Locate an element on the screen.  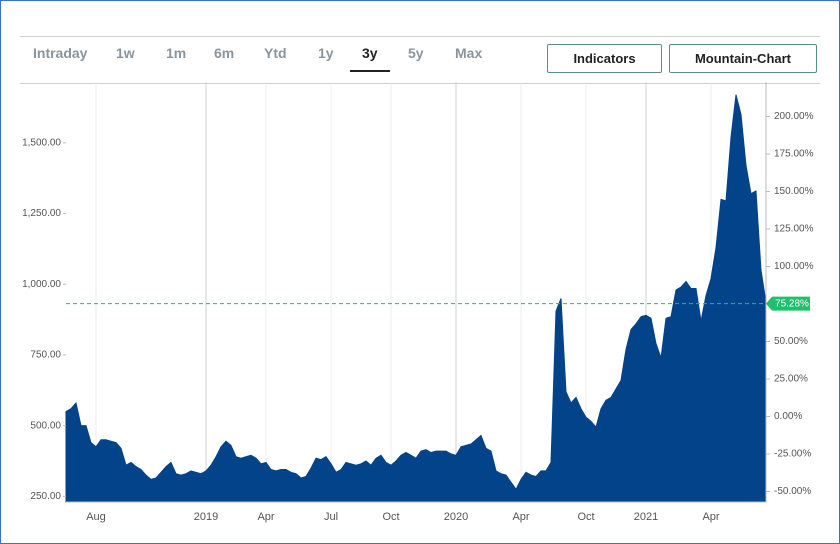
y-tick-label: 250.00 is located at coordinates (45, 496).